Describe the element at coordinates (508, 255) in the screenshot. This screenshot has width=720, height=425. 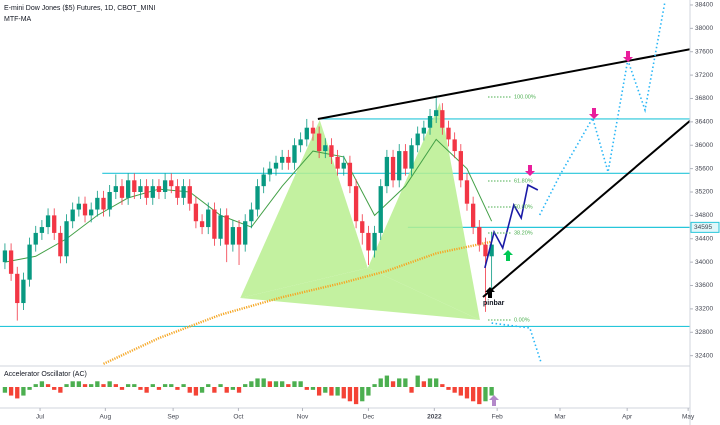
I see `up-arrow` at that location.